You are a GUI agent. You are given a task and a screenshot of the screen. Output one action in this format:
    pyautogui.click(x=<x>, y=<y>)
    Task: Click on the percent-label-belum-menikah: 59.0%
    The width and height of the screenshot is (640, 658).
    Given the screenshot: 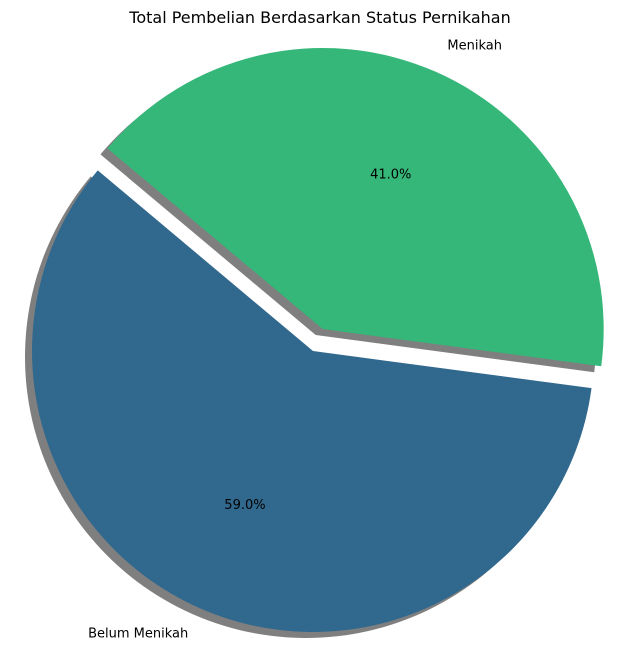 What is the action you would take?
    pyautogui.click(x=244, y=505)
    